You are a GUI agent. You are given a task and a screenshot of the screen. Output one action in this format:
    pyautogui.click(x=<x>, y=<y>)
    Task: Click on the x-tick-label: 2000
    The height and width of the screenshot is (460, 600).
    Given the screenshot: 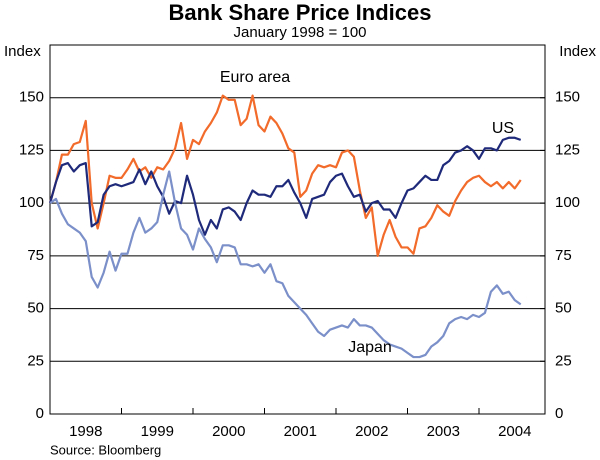 What is the action you would take?
    pyautogui.click(x=228, y=431)
    